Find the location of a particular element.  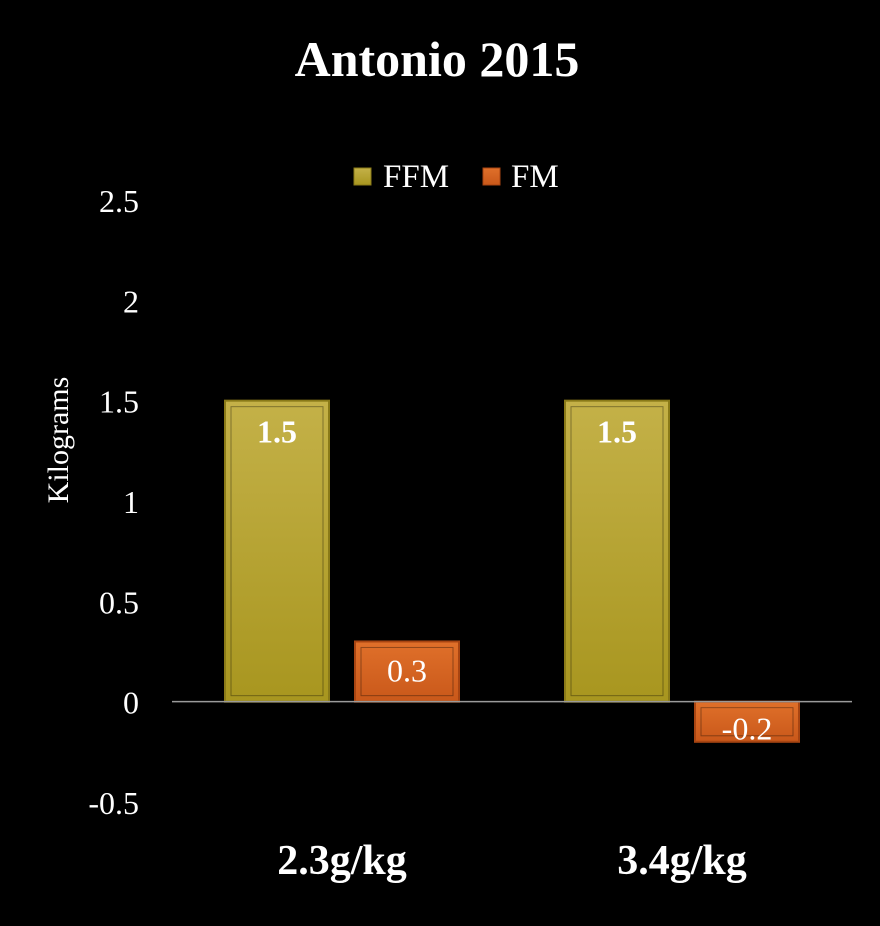

y-tick-label: 0.5 is located at coordinates (119, 602).